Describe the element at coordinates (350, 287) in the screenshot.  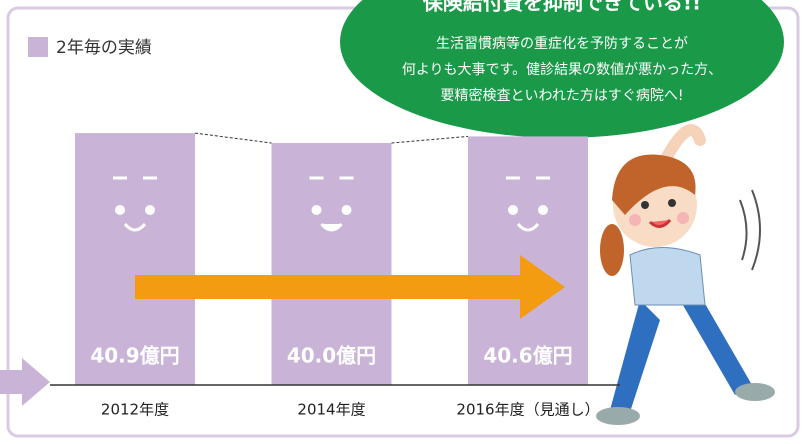
I see `trend-arrow` at that location.